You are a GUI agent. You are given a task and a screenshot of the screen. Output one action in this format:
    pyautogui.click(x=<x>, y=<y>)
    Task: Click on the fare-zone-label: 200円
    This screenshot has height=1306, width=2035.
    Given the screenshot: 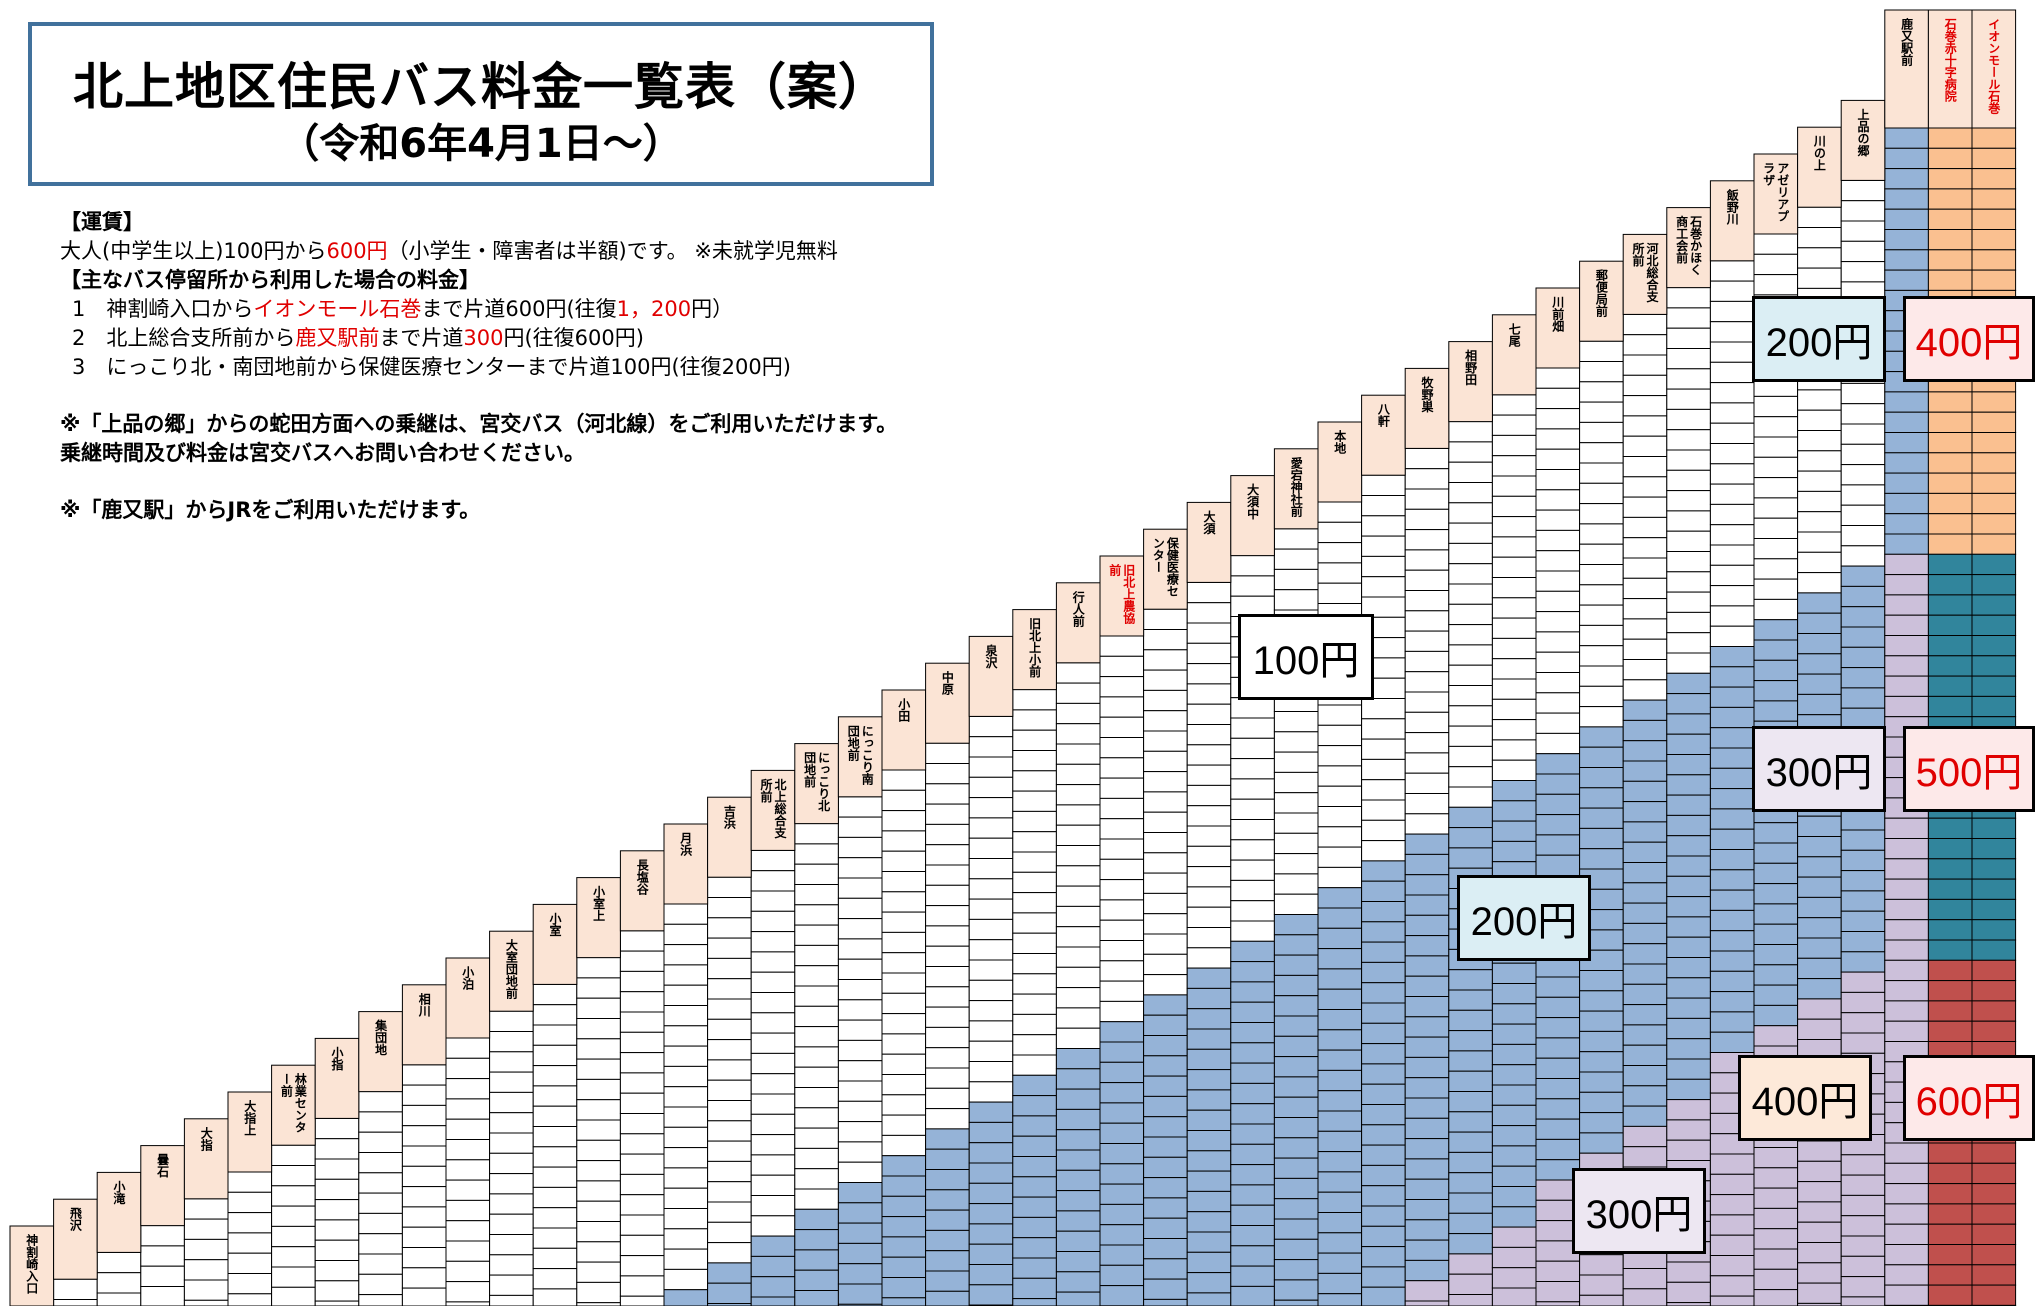 What is the action you would take?
    pyautogui.click(x=1524, y=918)
    